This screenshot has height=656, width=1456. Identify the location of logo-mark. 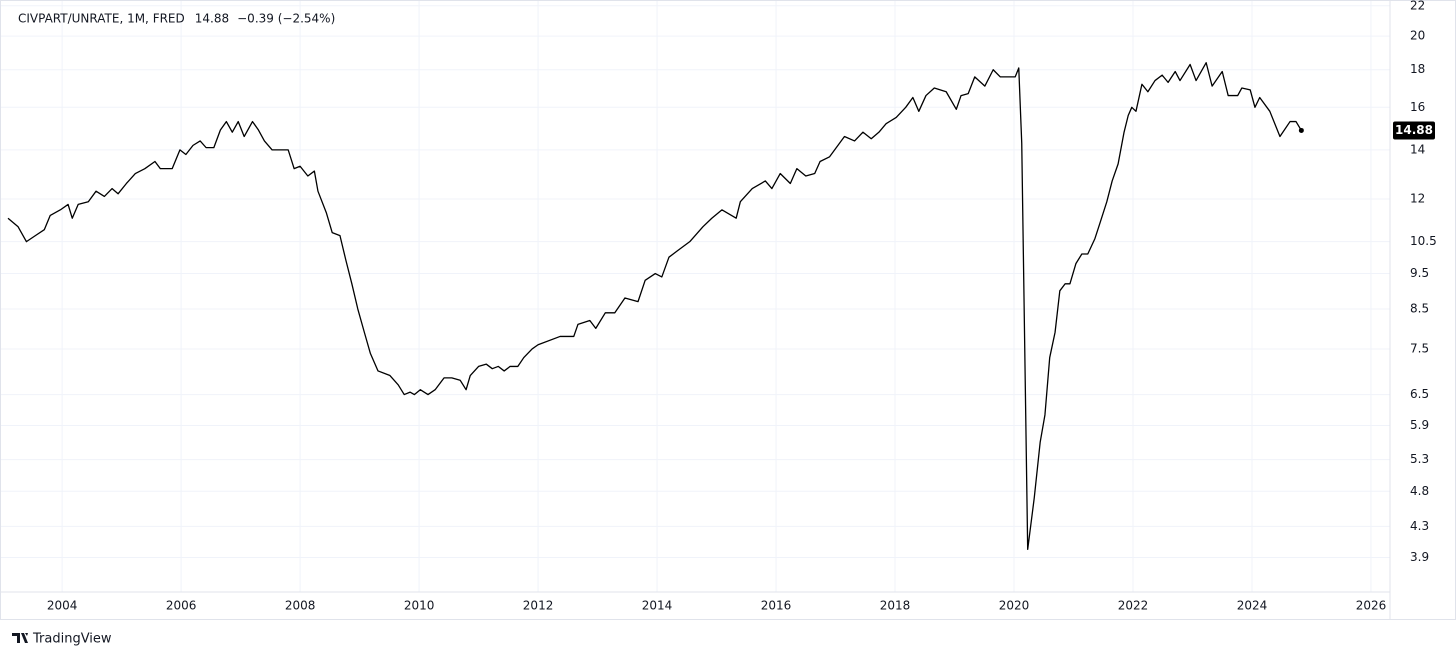
(20, 638).